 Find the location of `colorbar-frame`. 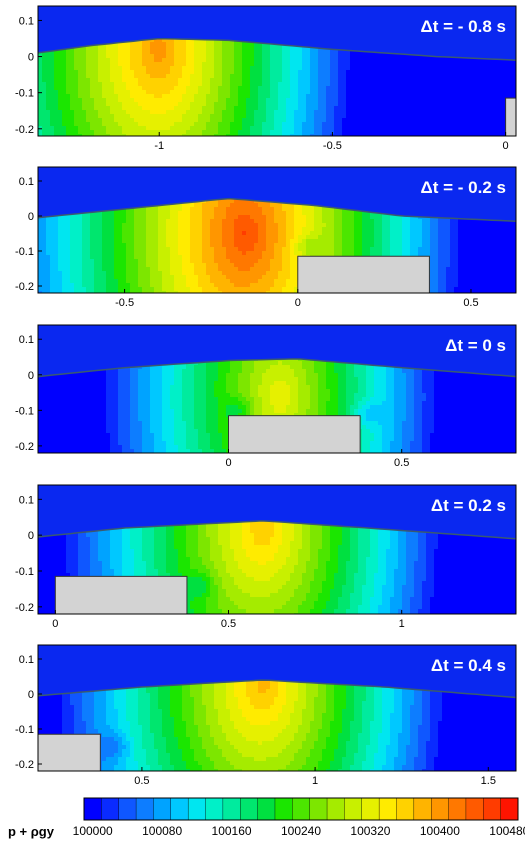

colorbar-frame is located at coordinates (301, 809).